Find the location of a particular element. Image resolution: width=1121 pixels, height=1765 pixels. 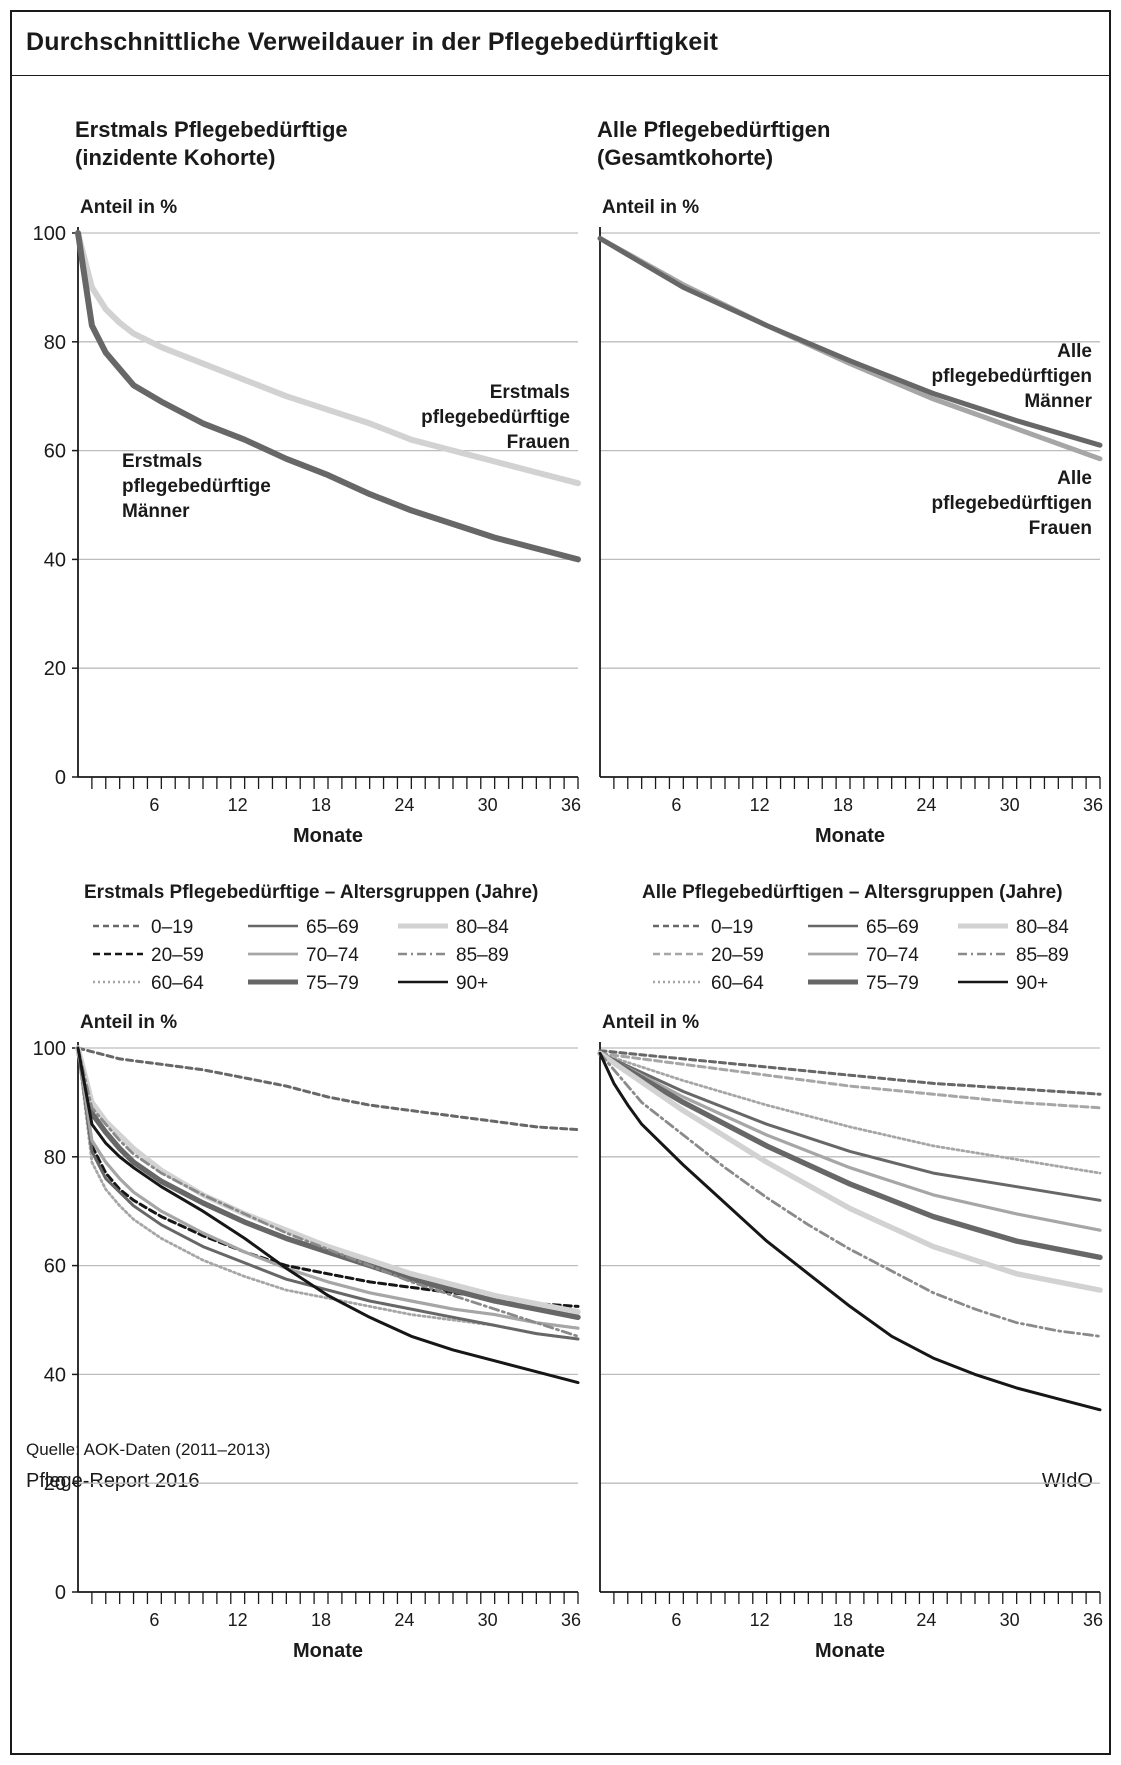

annotation-maenner: Erstmals is located at coordinates (162, 461).